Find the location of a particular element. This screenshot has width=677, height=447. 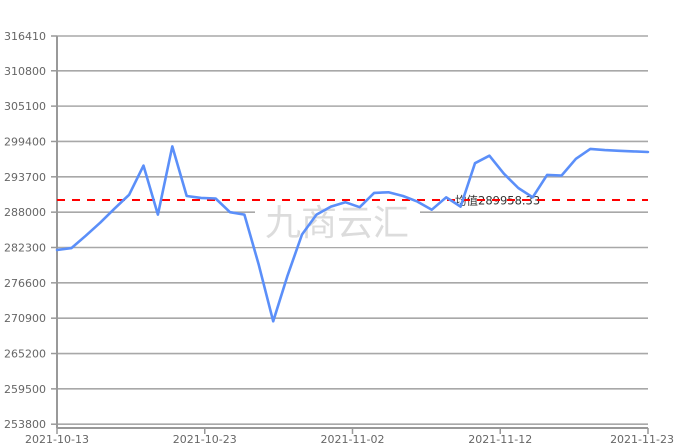

y-tick-label: 288000 is located at coordinates (25, 212).